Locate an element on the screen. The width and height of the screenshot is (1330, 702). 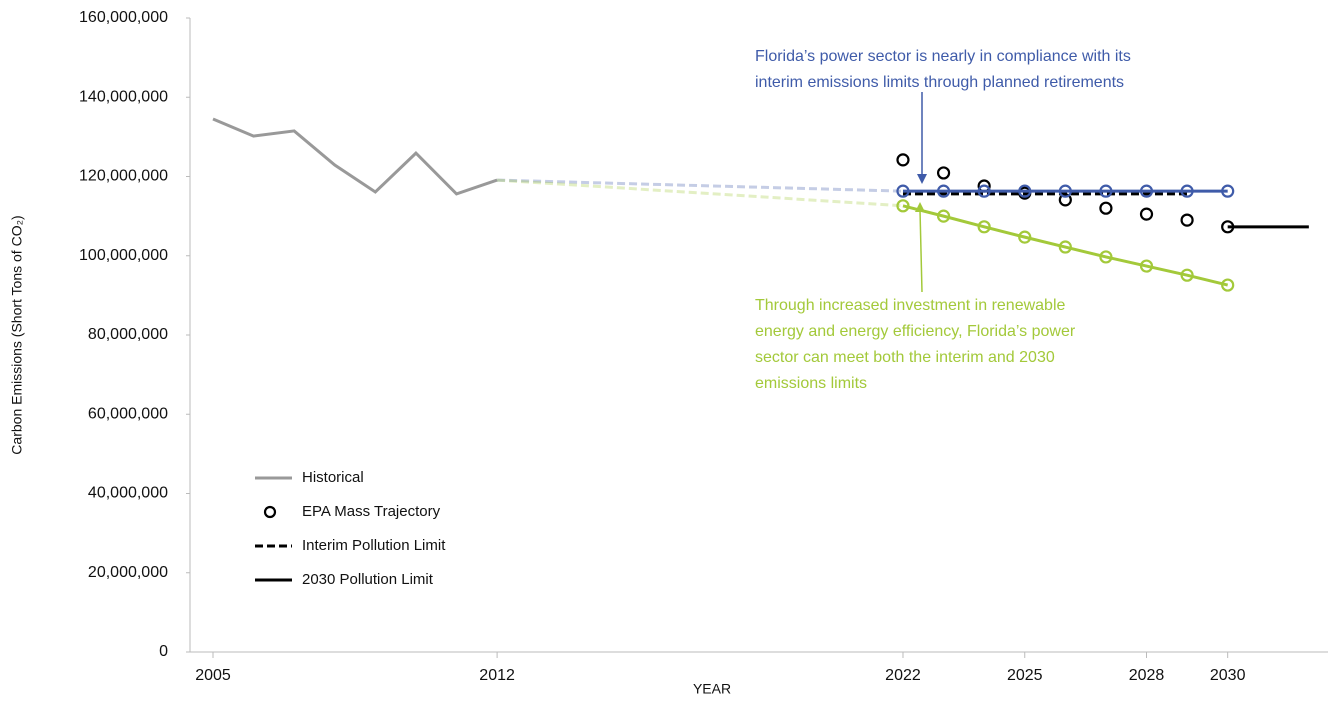
legend-marker is located at coordinates (270, 512).